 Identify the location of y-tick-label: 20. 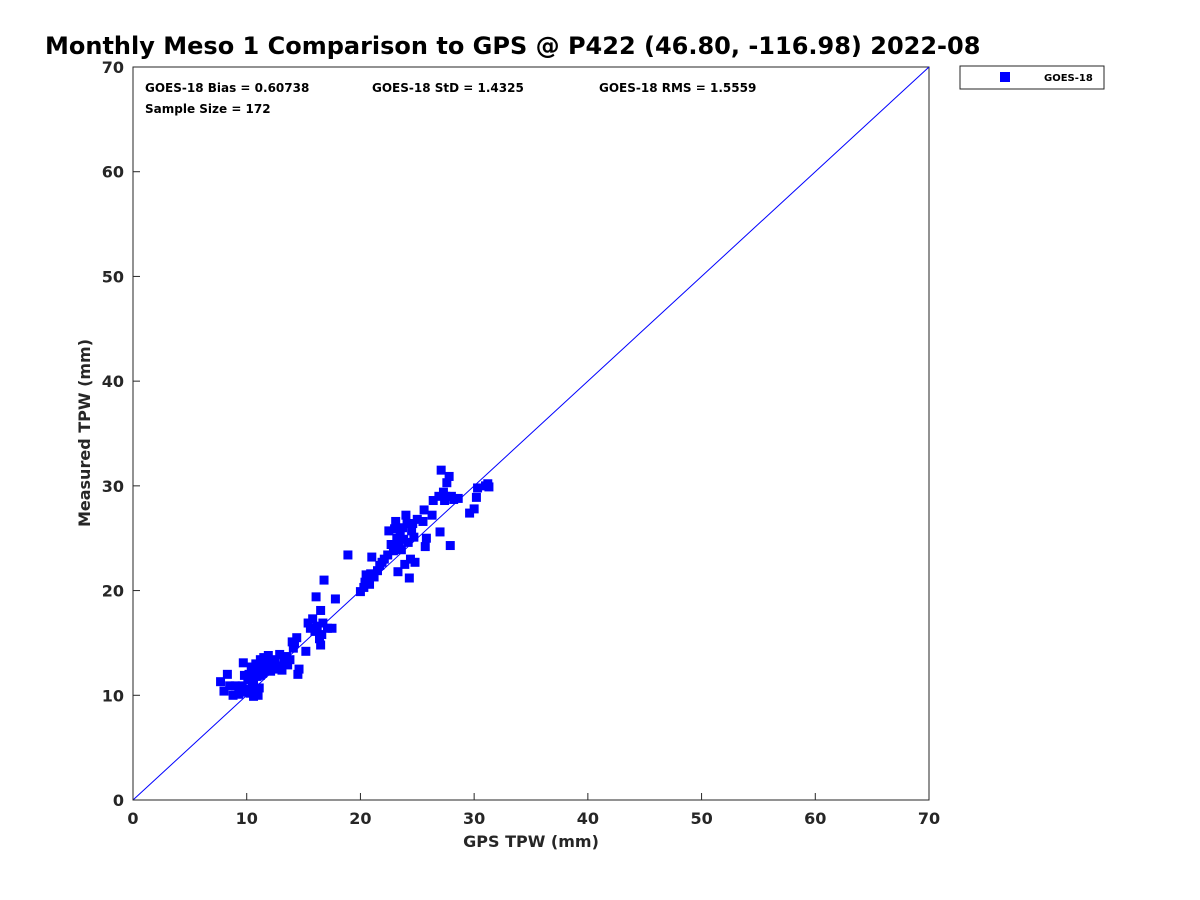
(113, 591).